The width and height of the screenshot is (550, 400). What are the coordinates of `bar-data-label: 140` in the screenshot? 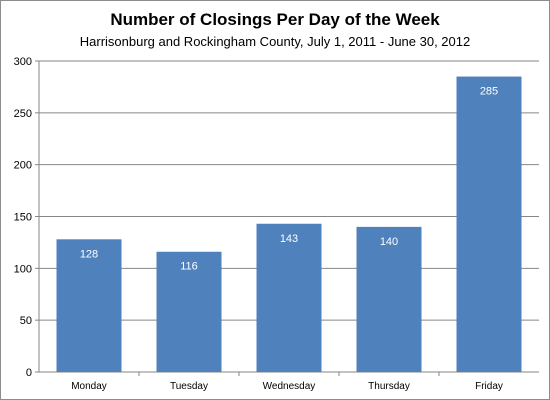 It's located at (389, 242).